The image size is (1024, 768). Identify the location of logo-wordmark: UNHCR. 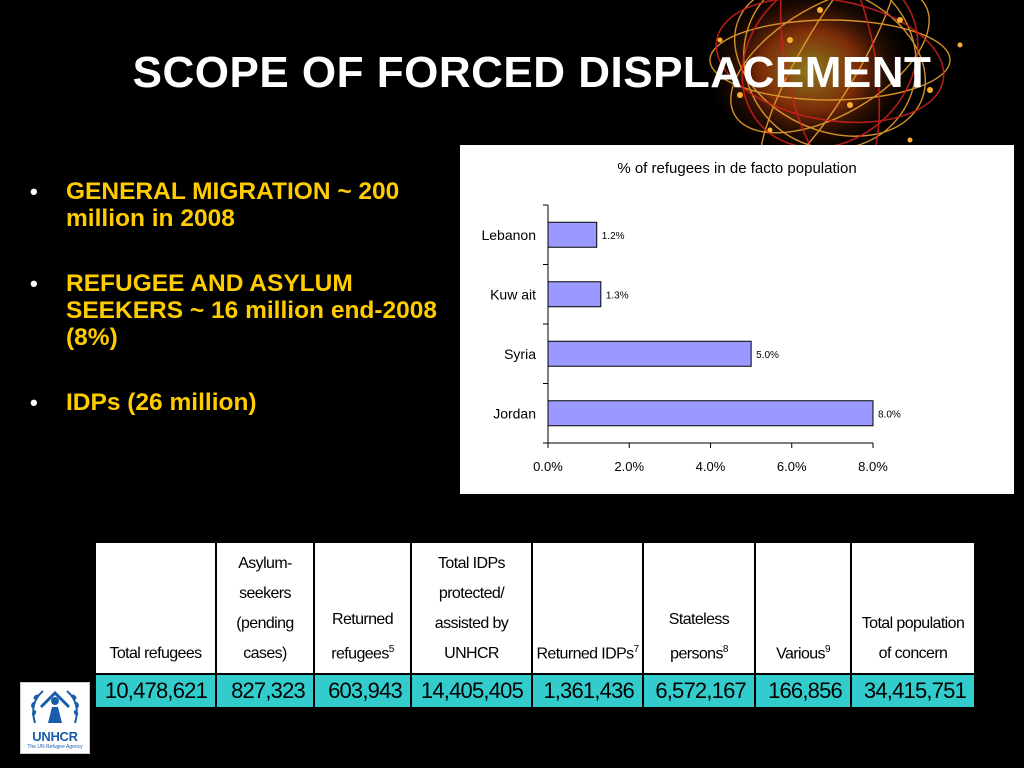
(55, 736).